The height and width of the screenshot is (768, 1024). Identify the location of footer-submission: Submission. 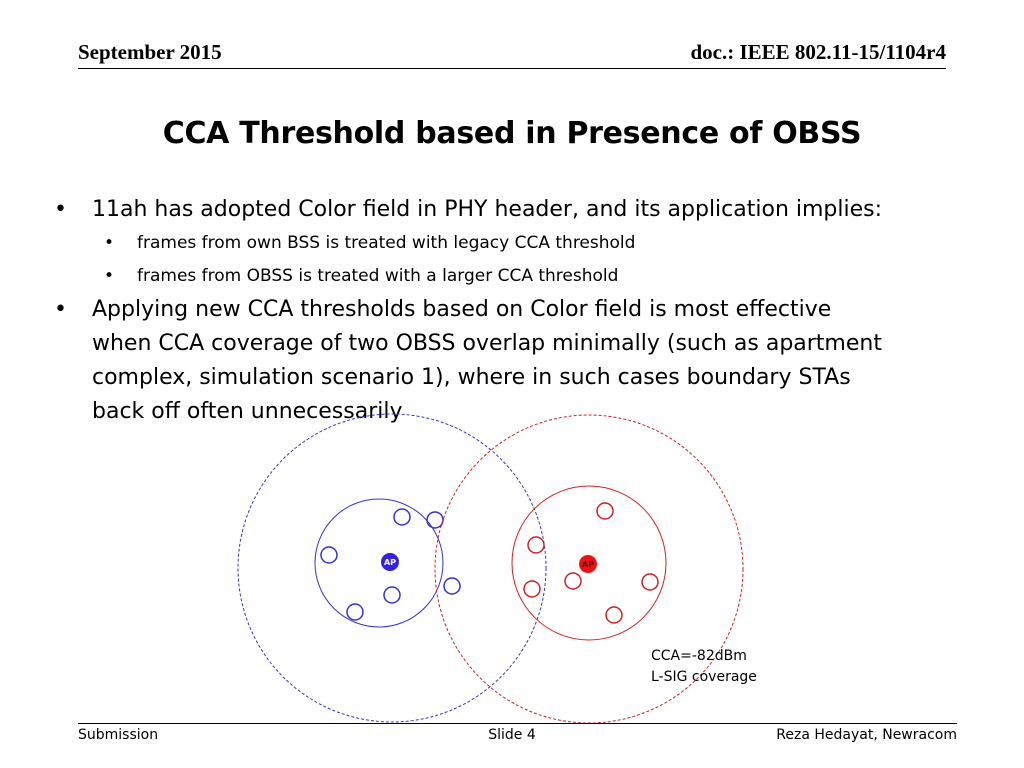
(118, 735).